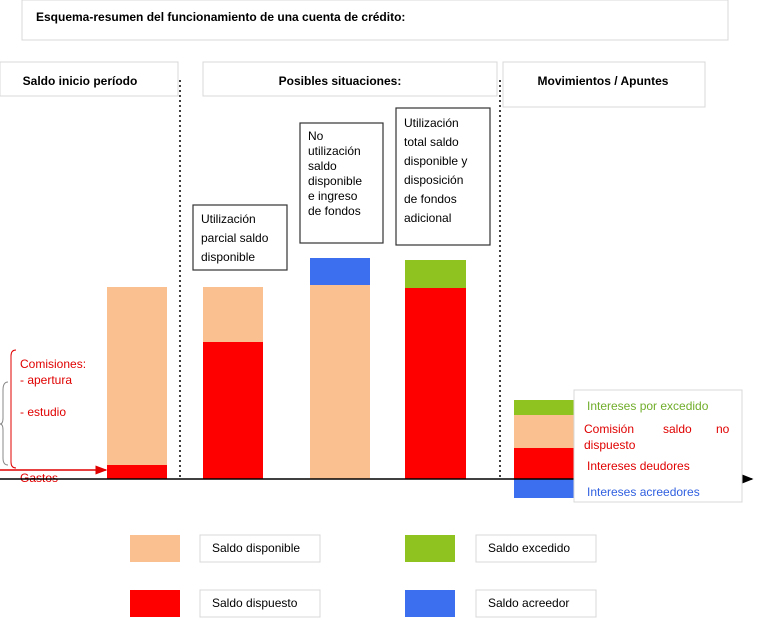 This screenshot has height=620, width=768. What do you see at coordinates (255, 603) in the screenshot?
I see `legend-label: Saldo dispuesto` at bounding box center [255, 603].